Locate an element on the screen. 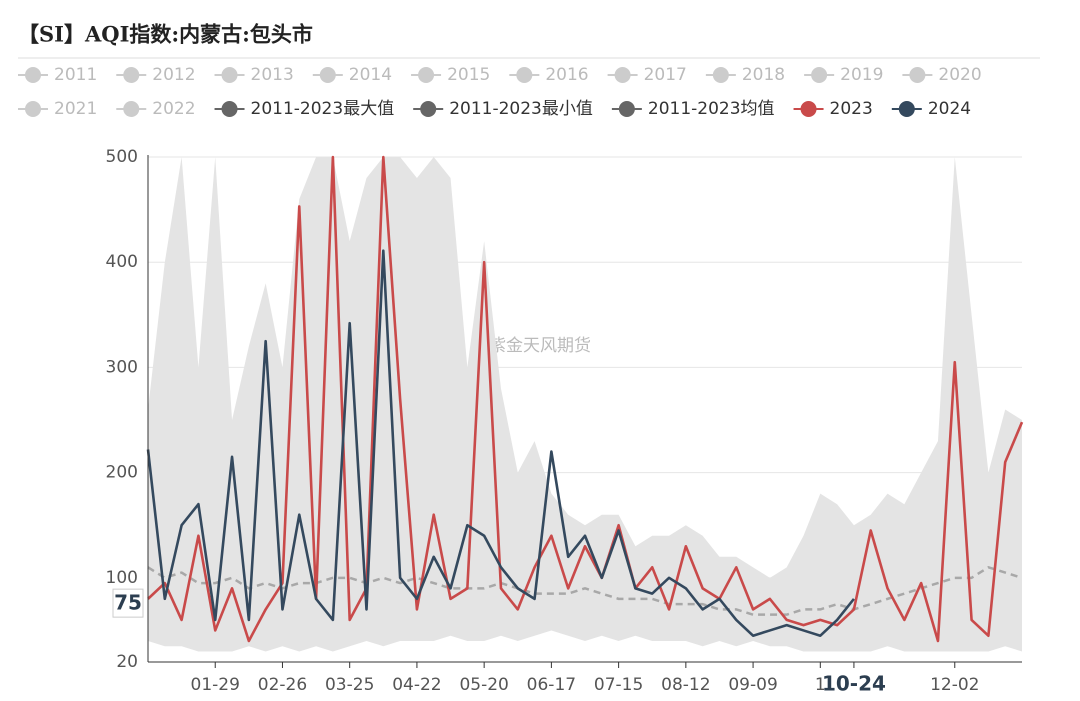 This screenshot has width=1080, height=701. legend-item: 2017 is located at coordinates (647, 75).